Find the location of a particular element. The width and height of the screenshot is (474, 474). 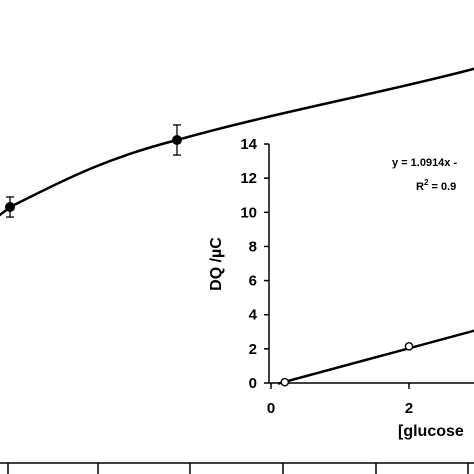

inset-r-squared: R2 = 0.9 is located at coordinates (436, 185).